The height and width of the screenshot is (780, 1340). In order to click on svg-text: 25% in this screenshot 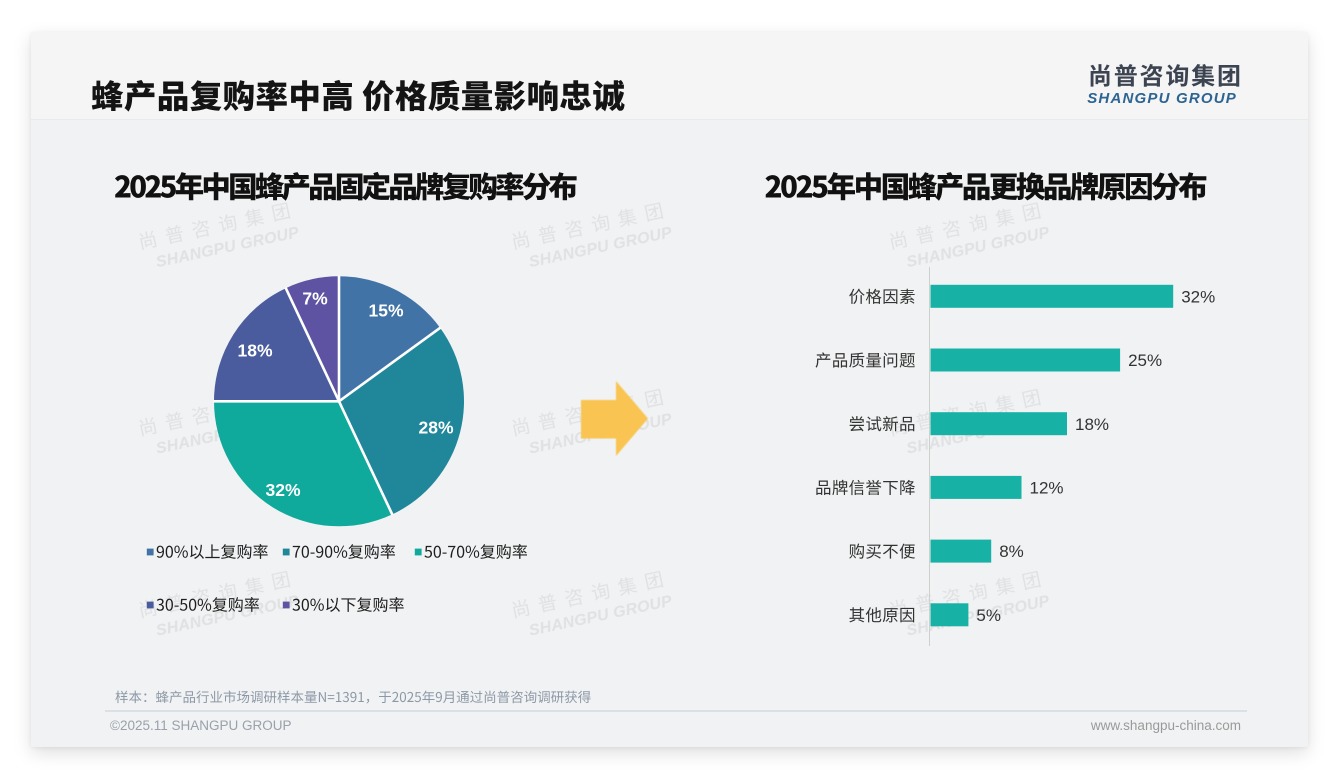, I will do `click(1145, 360)`.